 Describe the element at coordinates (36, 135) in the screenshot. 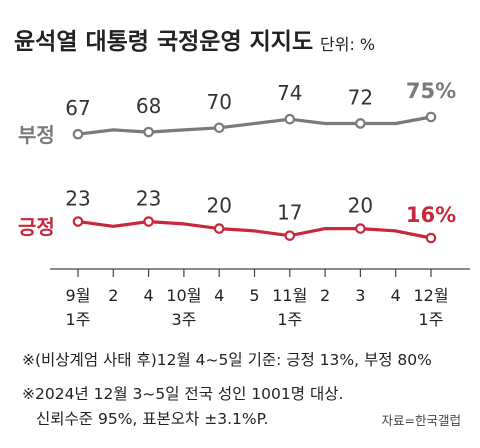

I see `series-name-negative: 부정` at that location.